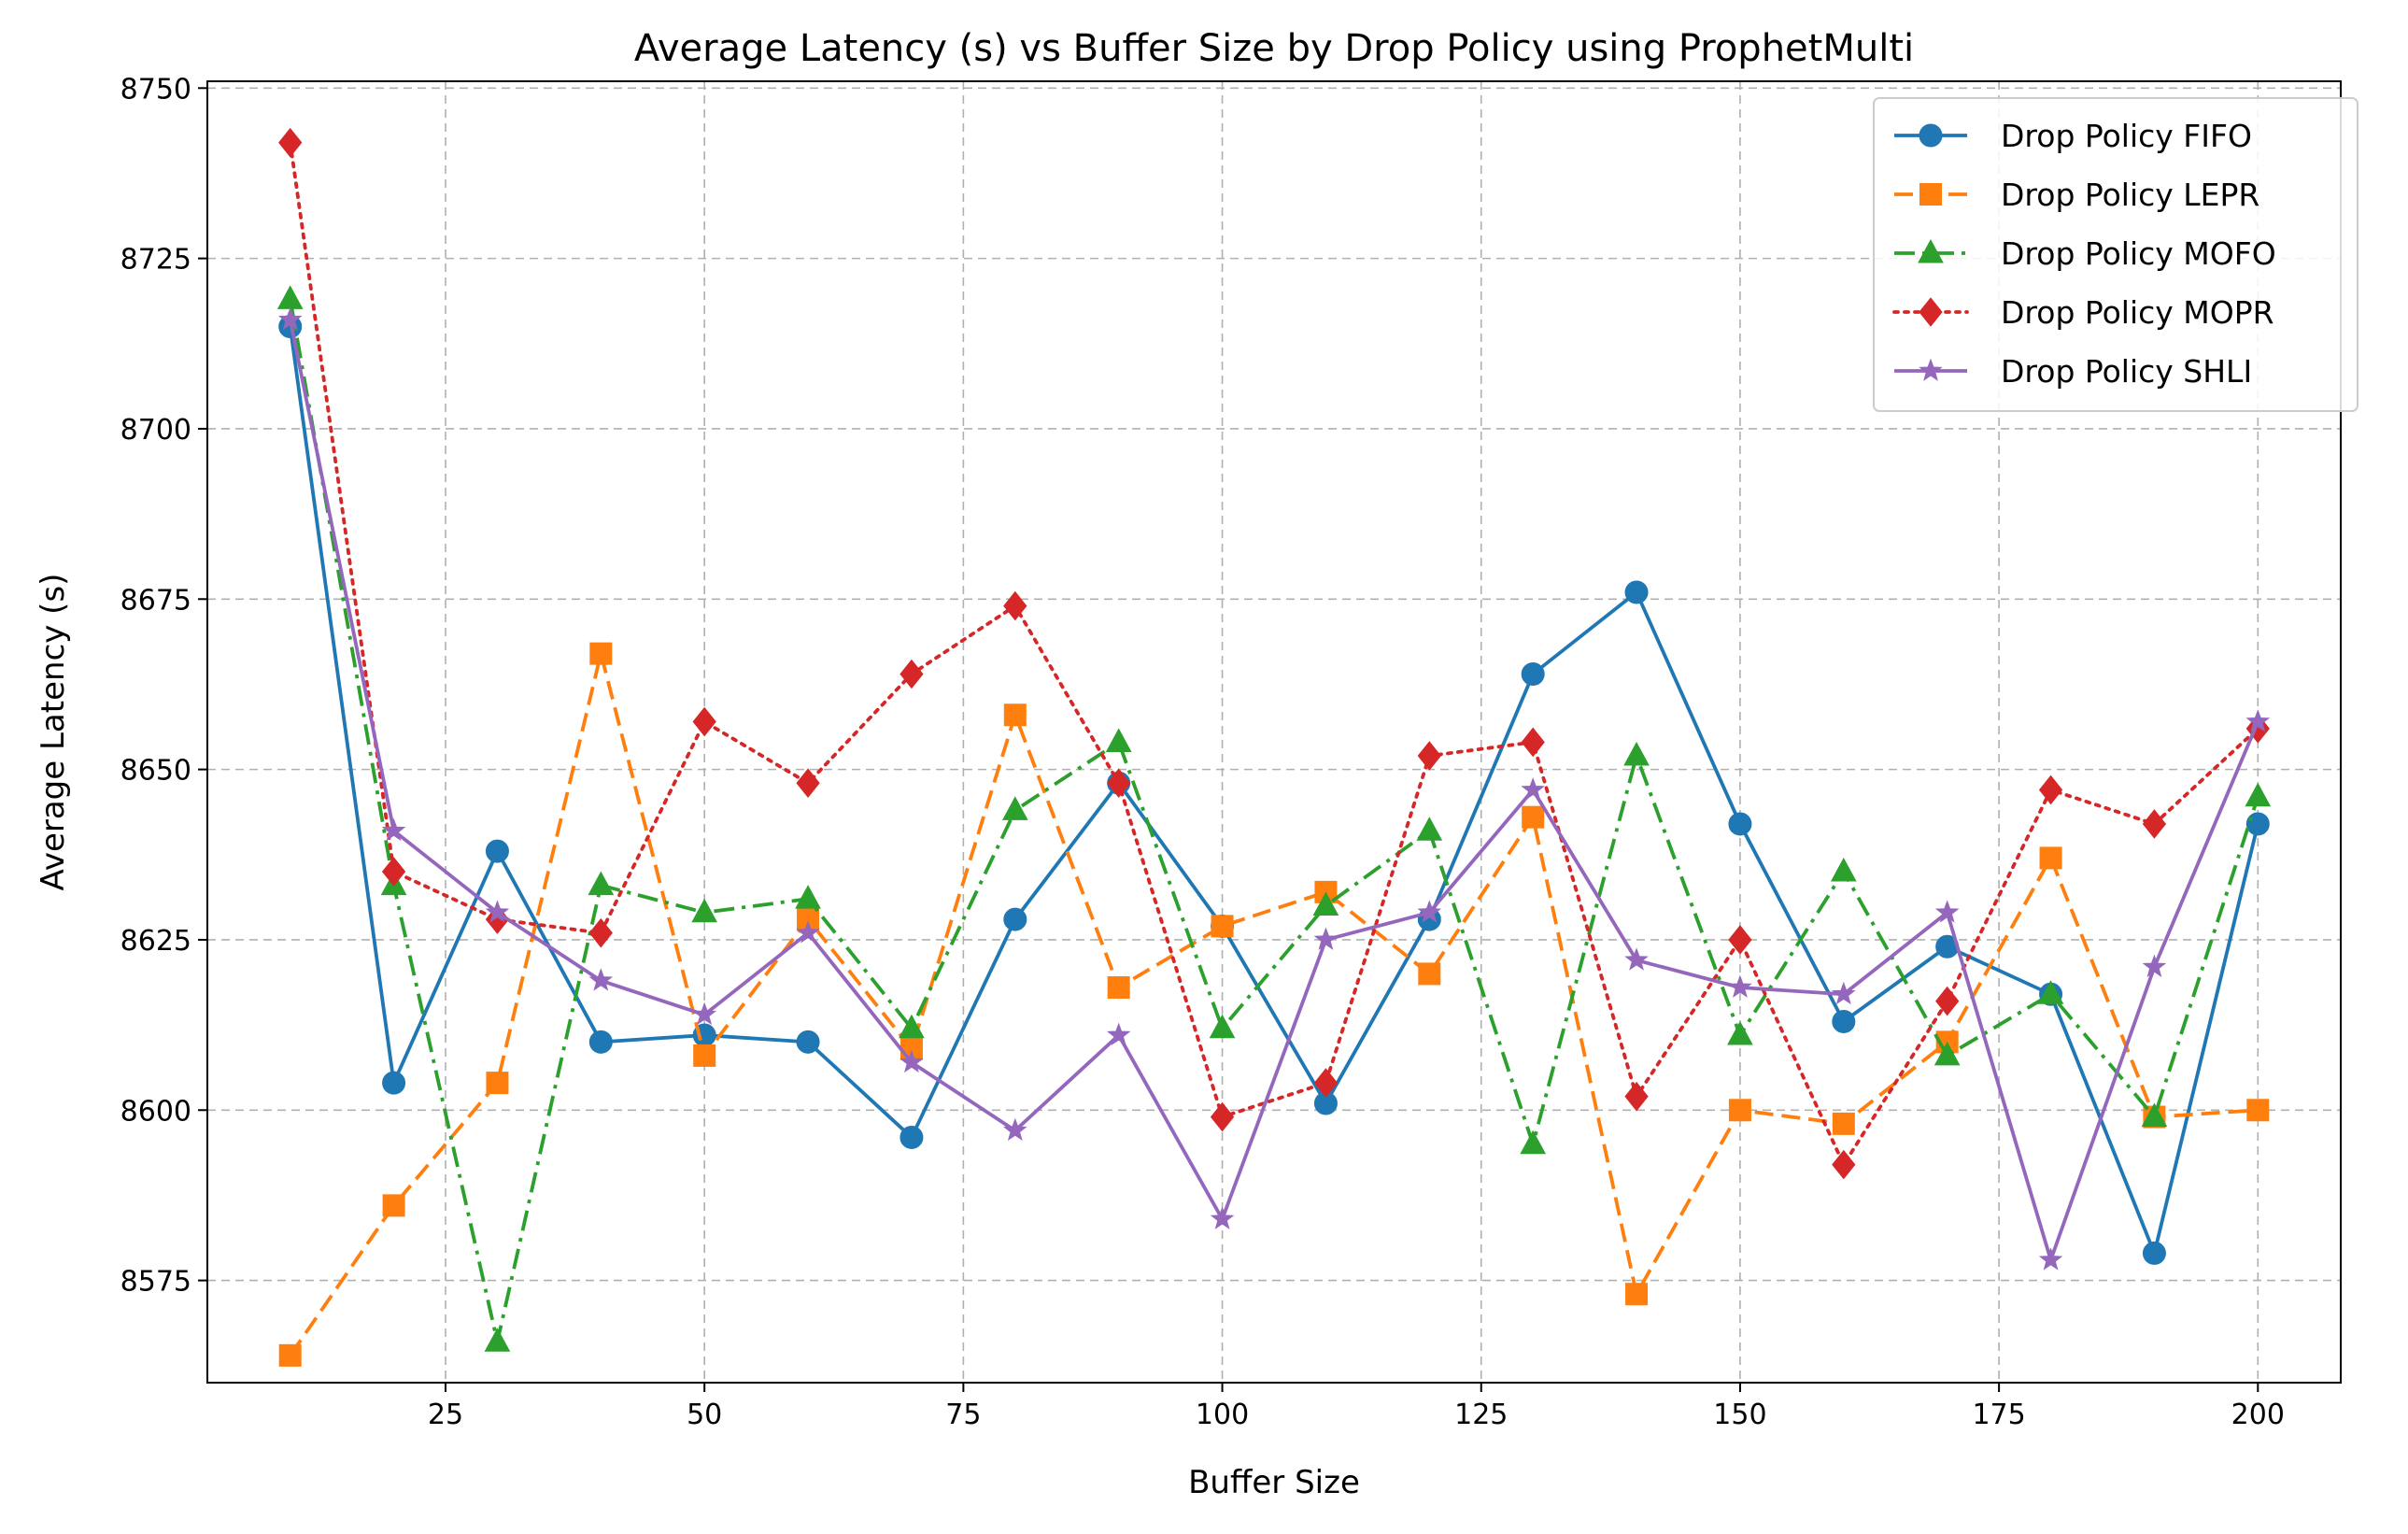 This screenshot has height=1534, width=2408. I want to click on legend-item: Drop Policy MOFO, so click(2085, 253).